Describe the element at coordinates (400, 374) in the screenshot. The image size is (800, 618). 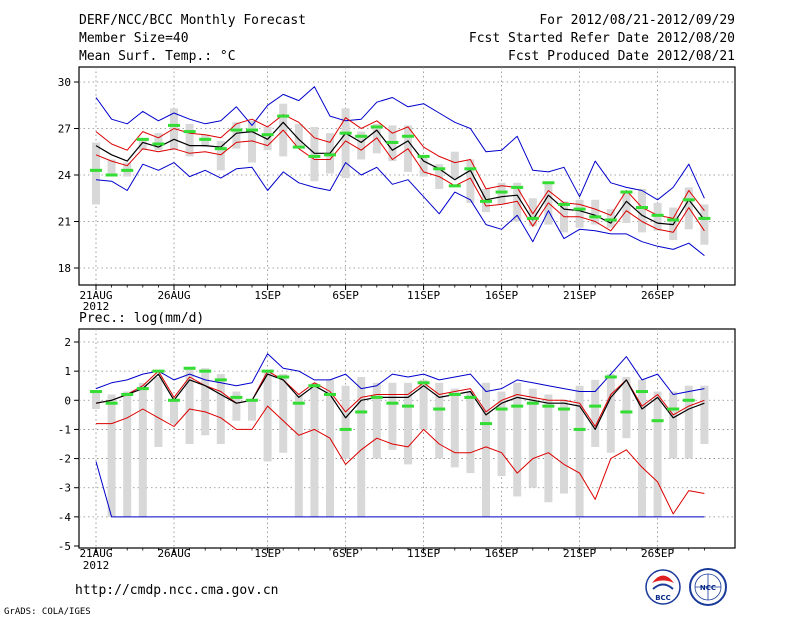
I see `ensemble-max-line` at that location.